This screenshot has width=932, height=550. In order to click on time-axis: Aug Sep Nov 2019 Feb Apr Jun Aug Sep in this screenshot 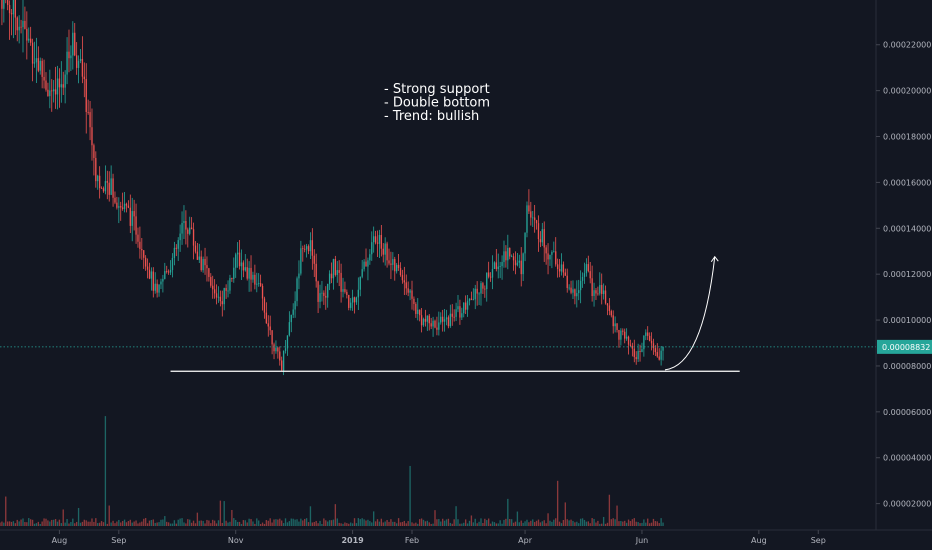, I will do `click(439, 537)`.